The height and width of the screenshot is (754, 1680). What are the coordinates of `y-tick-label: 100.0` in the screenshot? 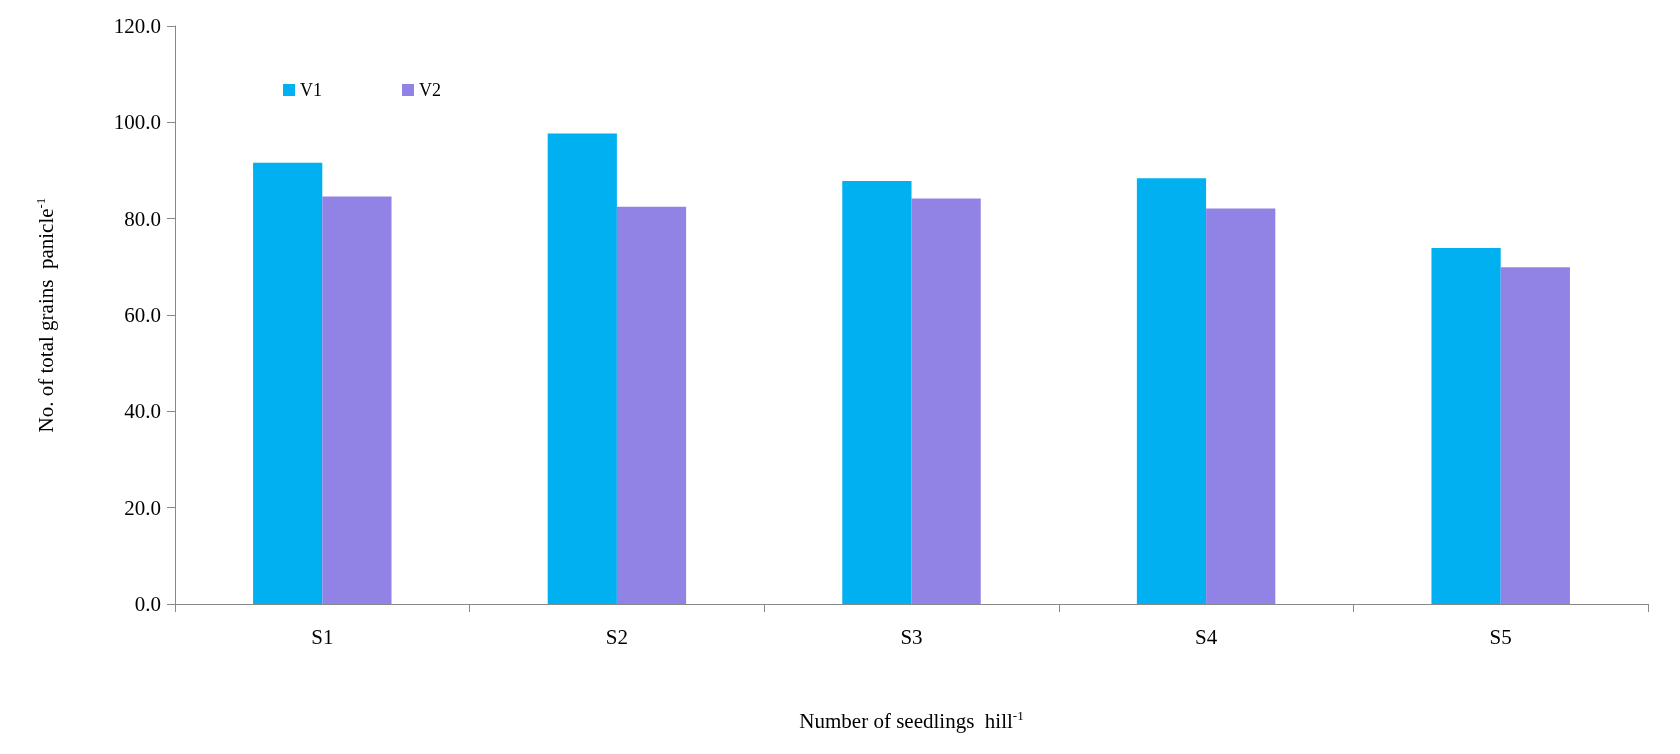 It's located at (137, 122).